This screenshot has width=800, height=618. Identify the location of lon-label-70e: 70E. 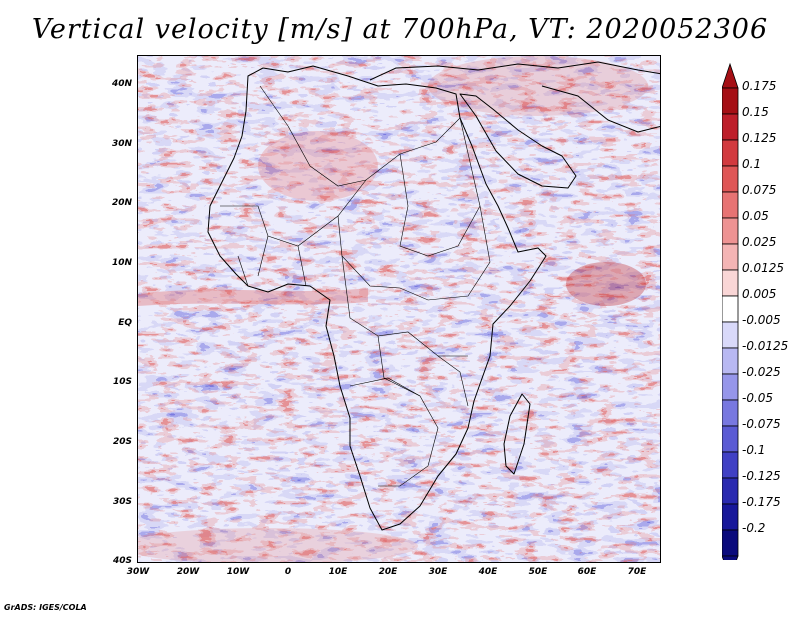
(637, 572).